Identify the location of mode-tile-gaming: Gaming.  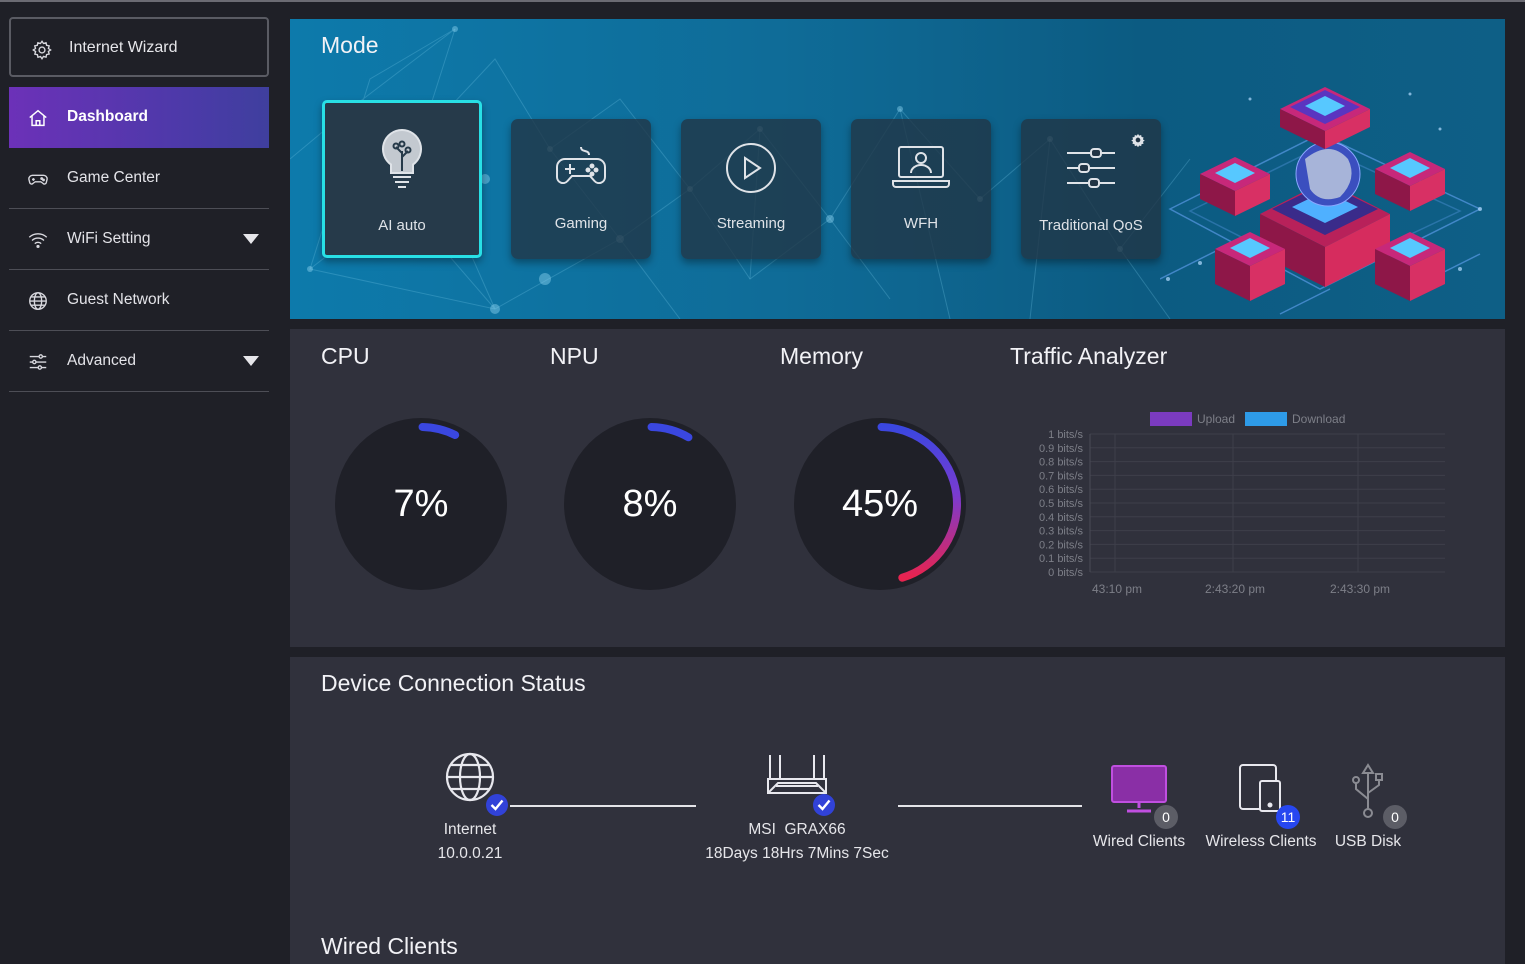
(581, 189).